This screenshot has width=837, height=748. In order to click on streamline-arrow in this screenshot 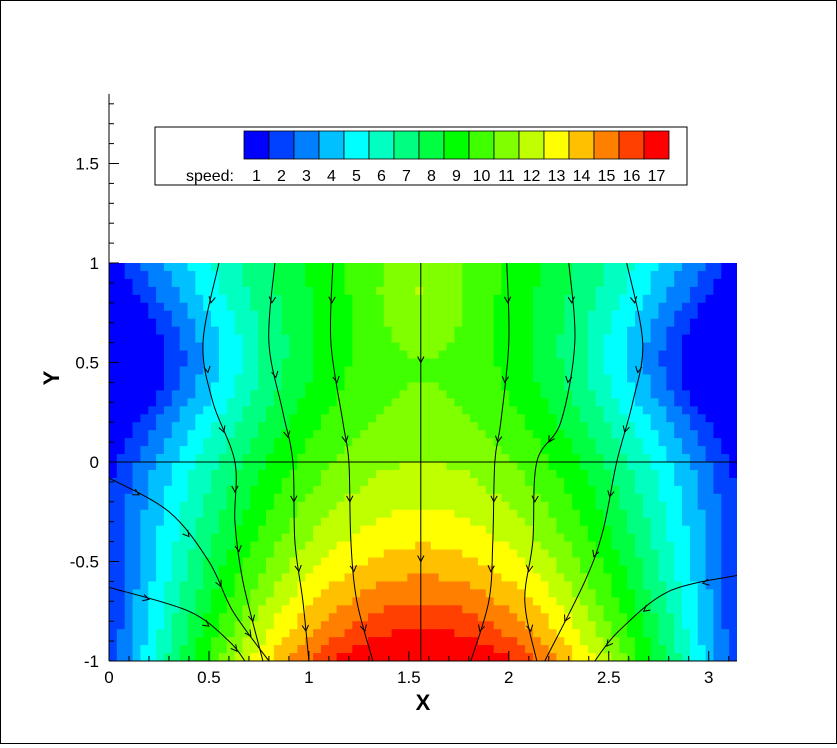, I will do `click(298, 568)`.